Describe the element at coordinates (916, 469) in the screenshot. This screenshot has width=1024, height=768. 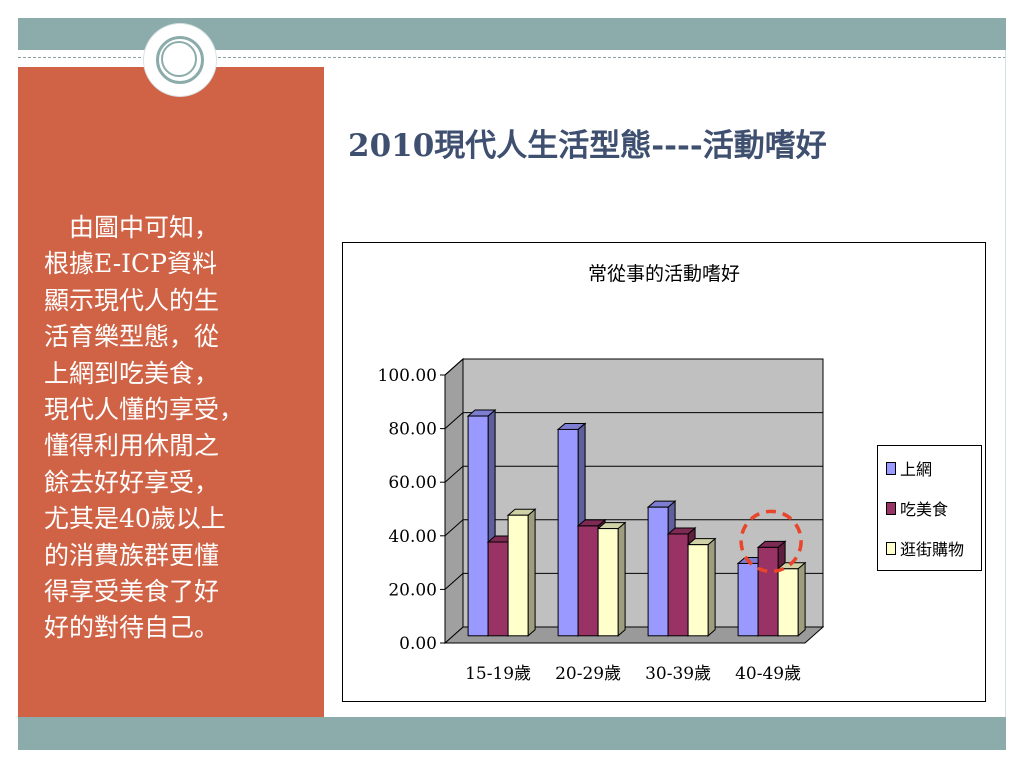
I see `legend-label-0: 上網` at that location.